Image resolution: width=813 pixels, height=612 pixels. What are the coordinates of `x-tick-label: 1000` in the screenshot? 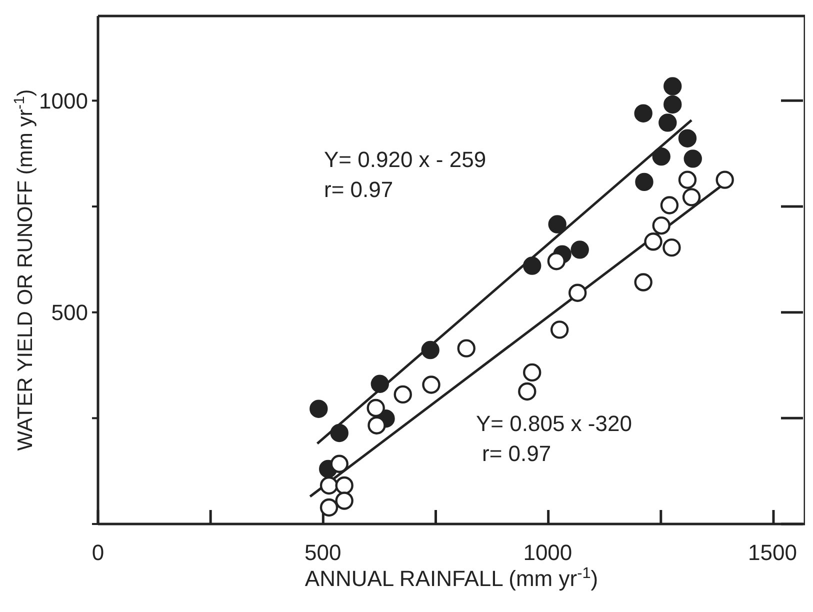 It's located at (547, 552).